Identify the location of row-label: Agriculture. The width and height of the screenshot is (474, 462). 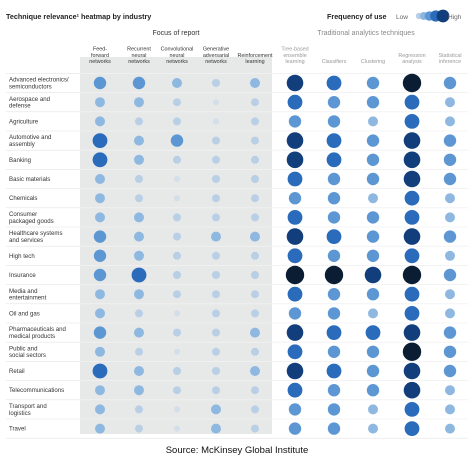
(24, 121).